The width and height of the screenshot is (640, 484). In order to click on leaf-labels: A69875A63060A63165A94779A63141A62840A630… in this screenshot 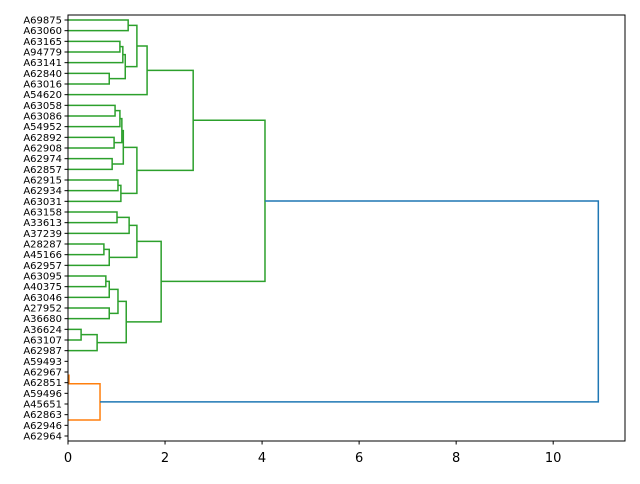, I will do `click(45, 229)`.